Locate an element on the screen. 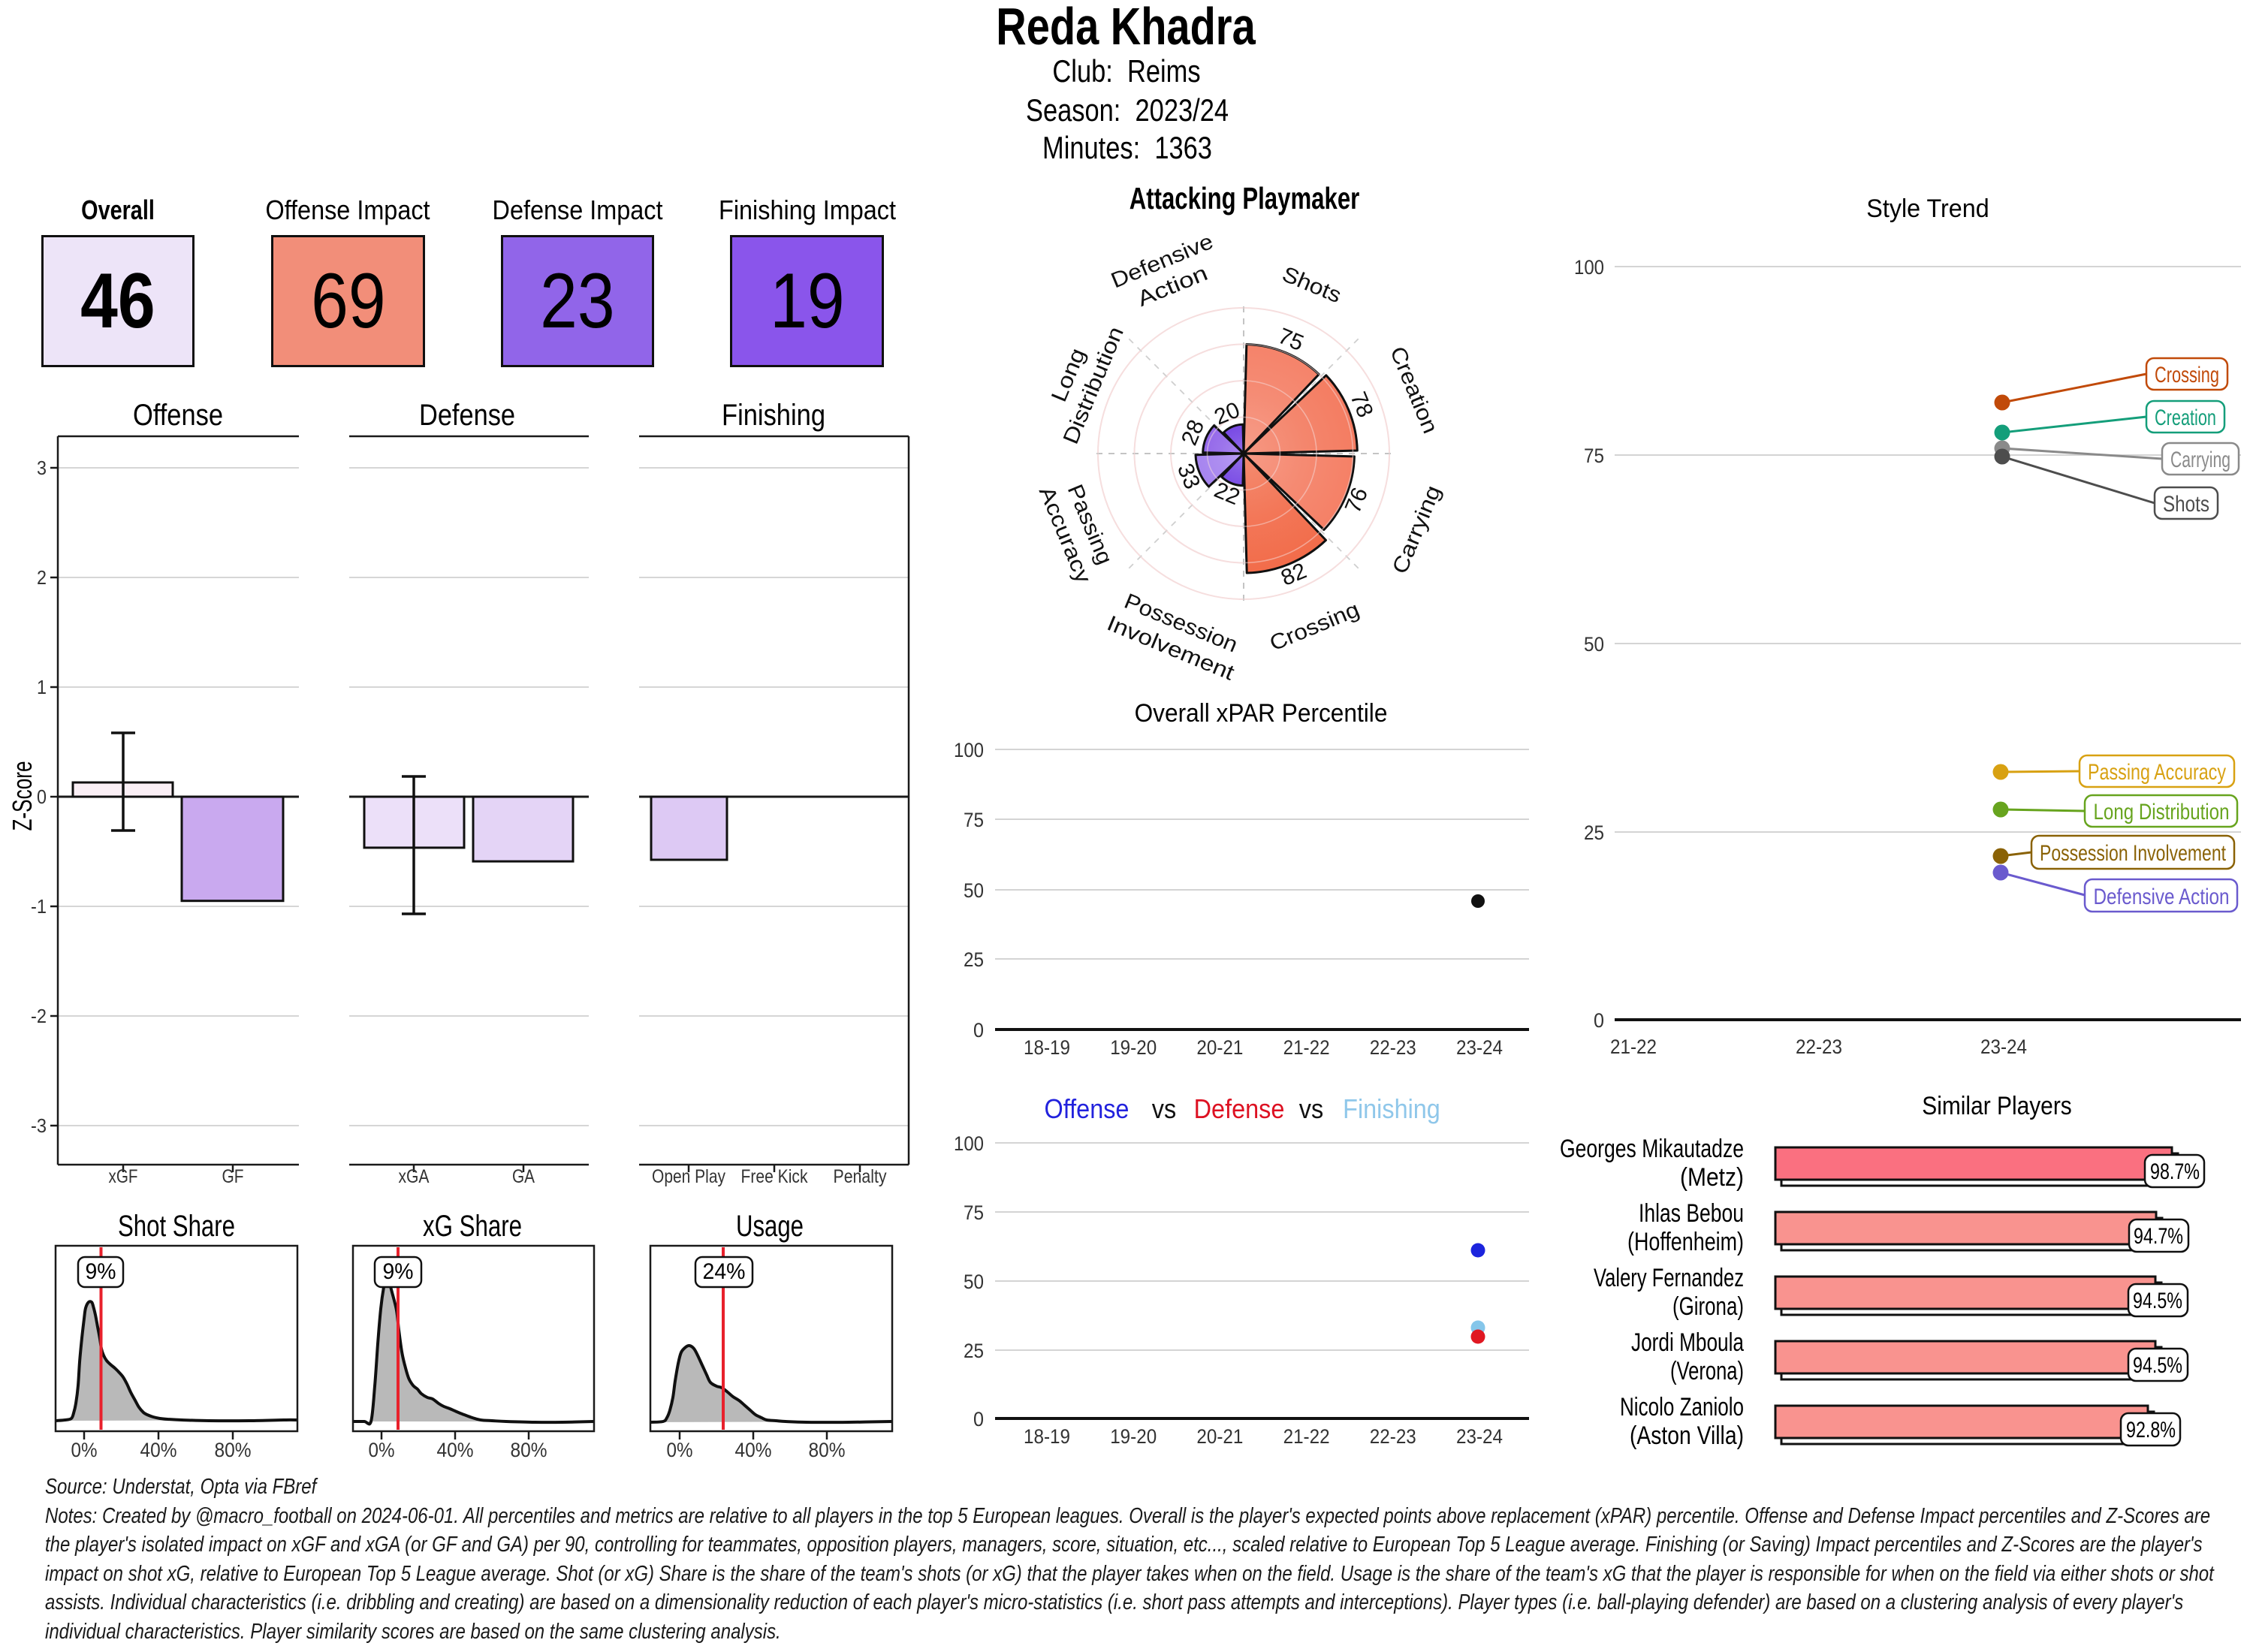  svg-text: Ihlas Bebou is located at coordinates (1692, 1213).